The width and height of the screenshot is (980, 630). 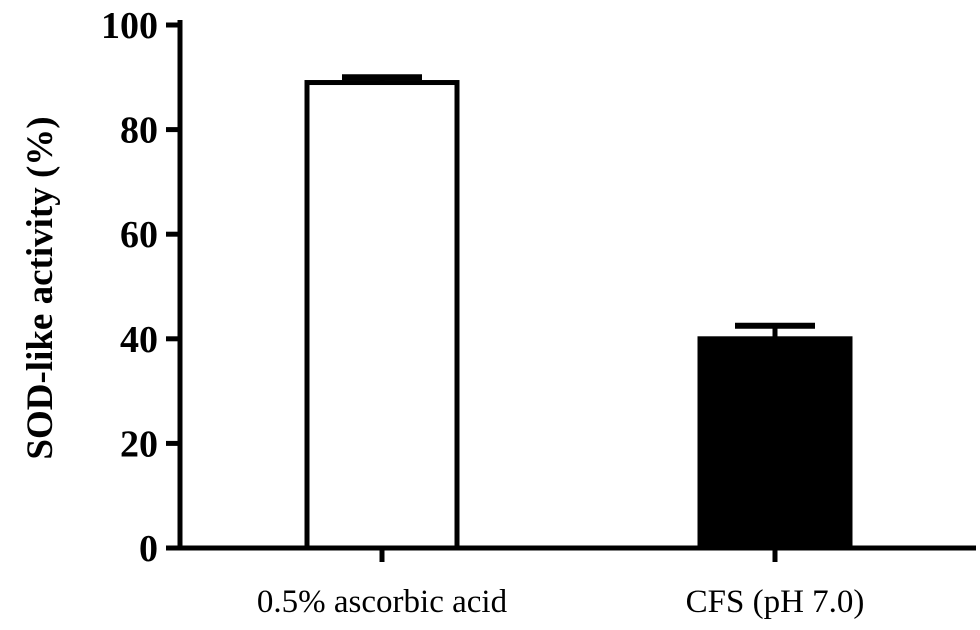 What do you see at coordinates (382, 602) in the screenshot?
I see `x-tick-label: 0.5% ascorbic acid` at bounding box center [382, 602].